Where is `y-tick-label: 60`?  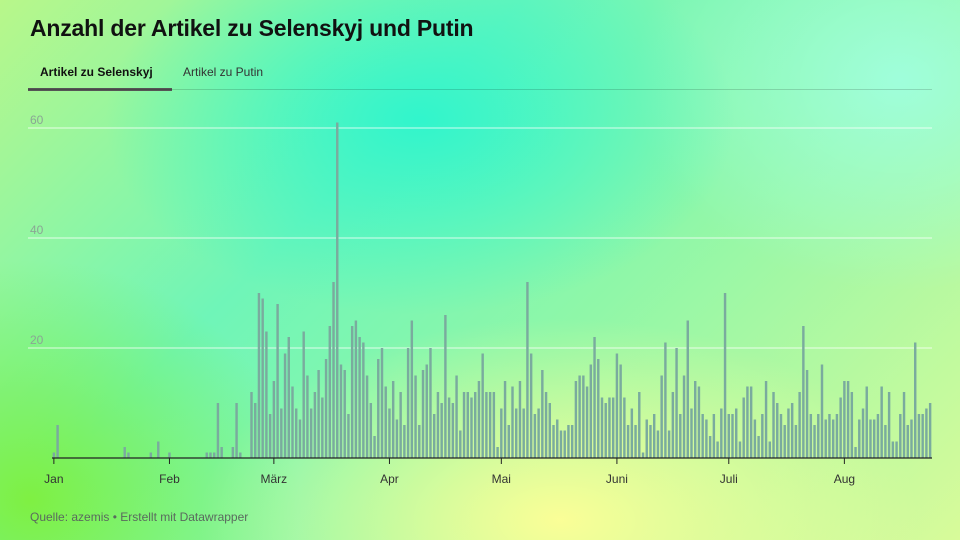
y-tick-label: 60 is located at coordinates (37, 120).